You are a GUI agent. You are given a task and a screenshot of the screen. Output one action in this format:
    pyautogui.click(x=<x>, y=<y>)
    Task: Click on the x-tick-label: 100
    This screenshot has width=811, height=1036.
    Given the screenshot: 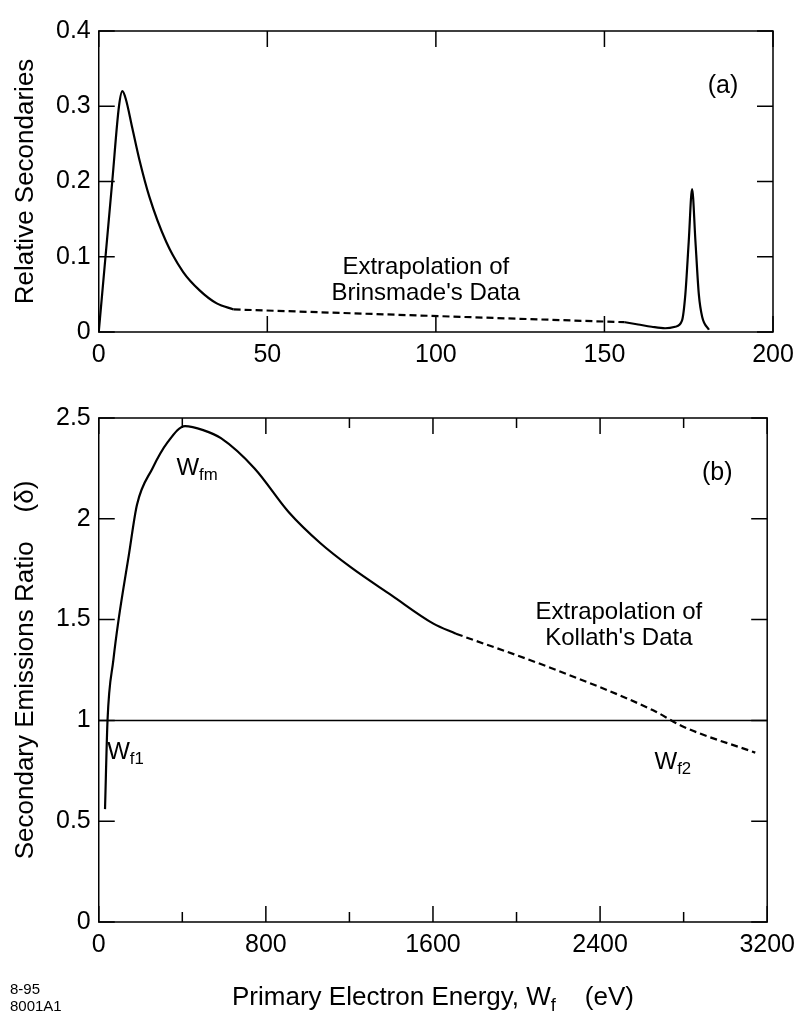 What is the action you would take?
    pyautogui.click(x=436, y=352)
    